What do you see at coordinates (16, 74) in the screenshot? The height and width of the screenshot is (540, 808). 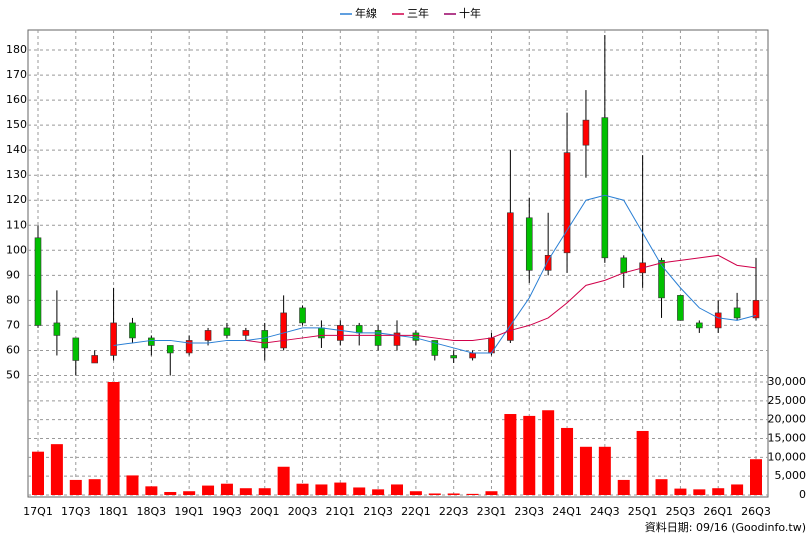 I see `y-tick-label: 170` at bounding box center [16, 74].